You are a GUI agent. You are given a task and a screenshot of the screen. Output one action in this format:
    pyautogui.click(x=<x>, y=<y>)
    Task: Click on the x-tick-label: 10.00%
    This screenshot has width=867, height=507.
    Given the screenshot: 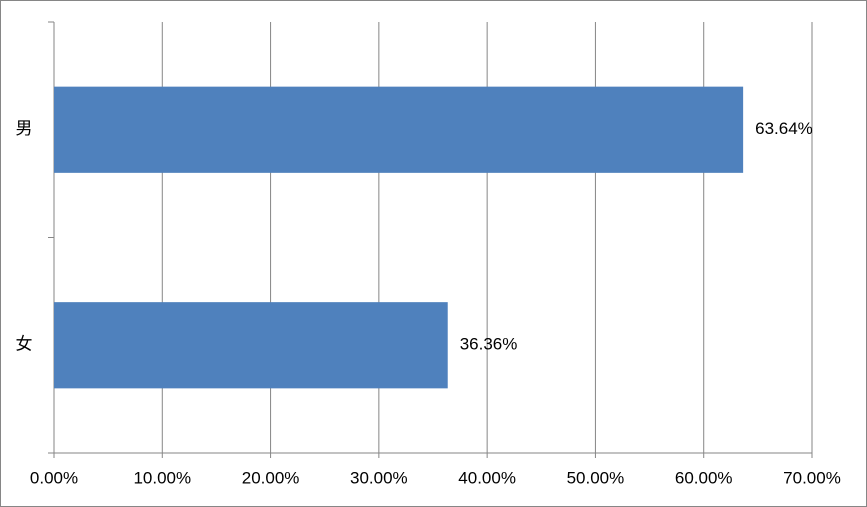 What is the action you would take?
    pyautogui.click(x=162, y=477)
    